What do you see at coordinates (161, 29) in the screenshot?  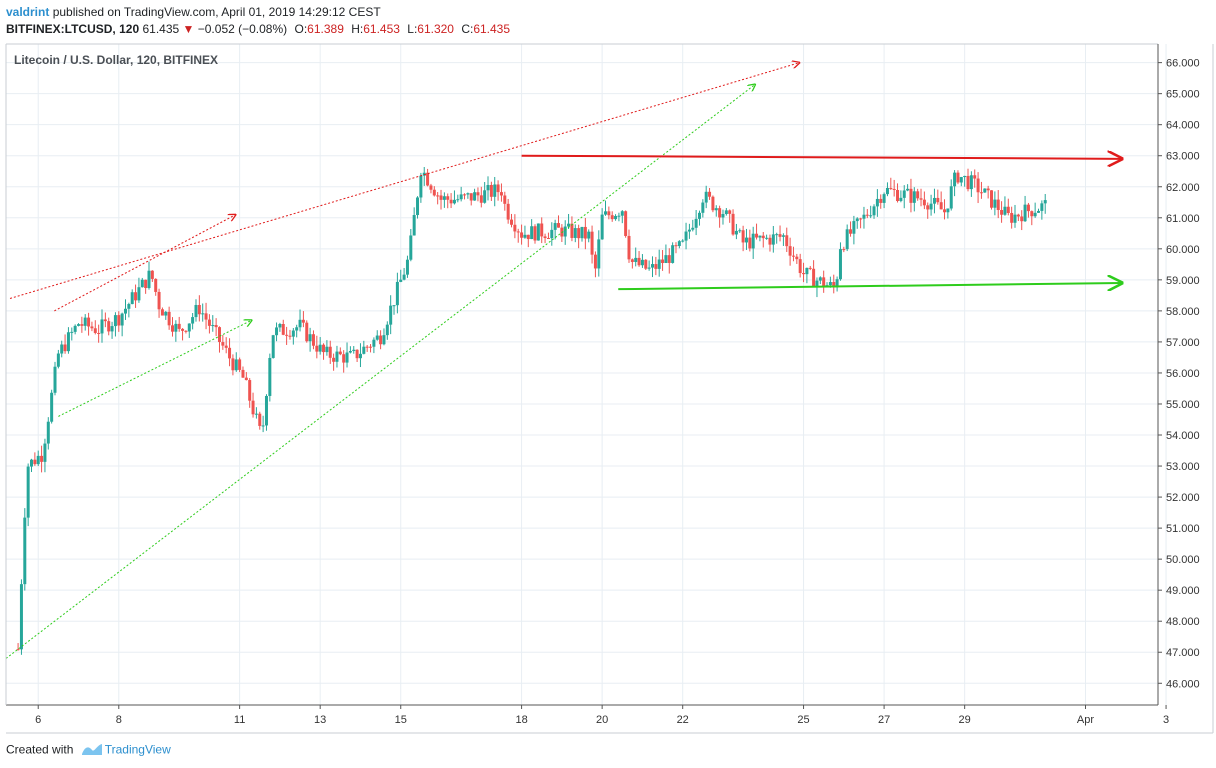 I see `last-price: 61.435` at bounding box center [161, 29].